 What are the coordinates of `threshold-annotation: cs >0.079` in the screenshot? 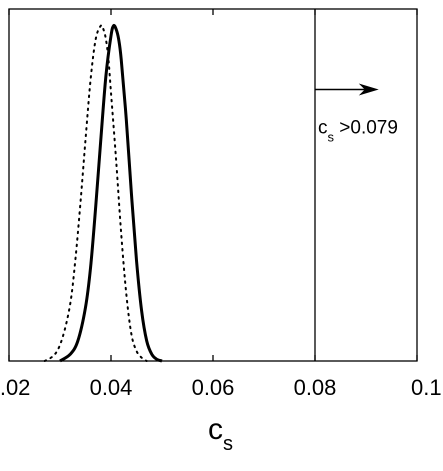 It's located at (356, 113).